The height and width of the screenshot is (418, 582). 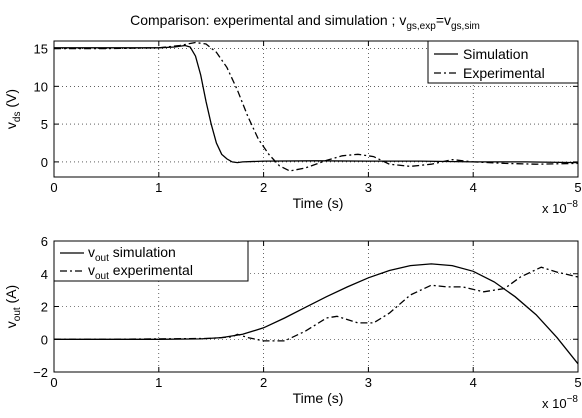 What do you see at coordinates (140, 272) in the screenshot?
I see `legend-label: vout experimental` at bounding box center [140, 272].